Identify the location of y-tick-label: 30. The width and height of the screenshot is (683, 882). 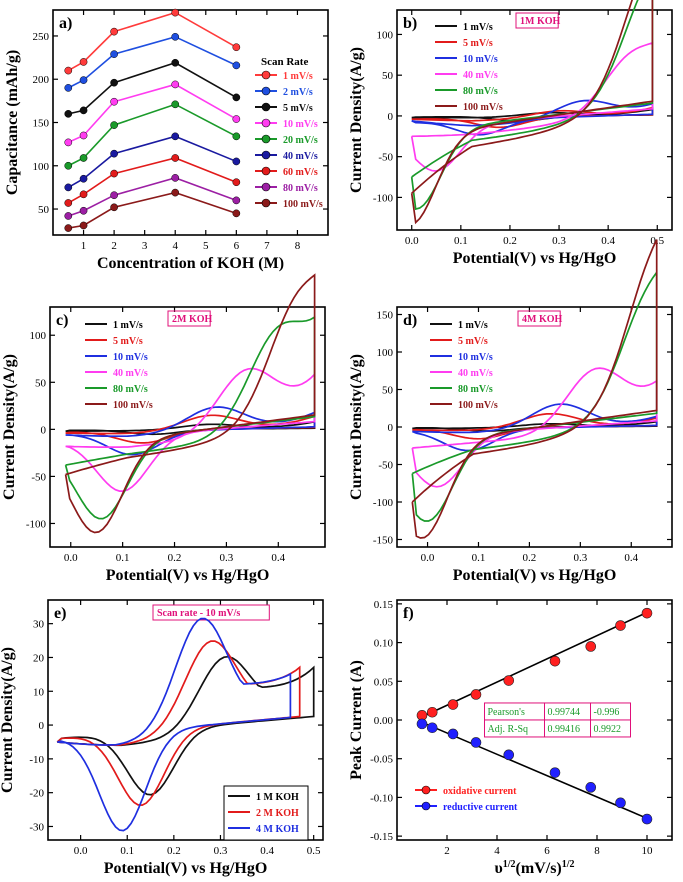
(39, 625).